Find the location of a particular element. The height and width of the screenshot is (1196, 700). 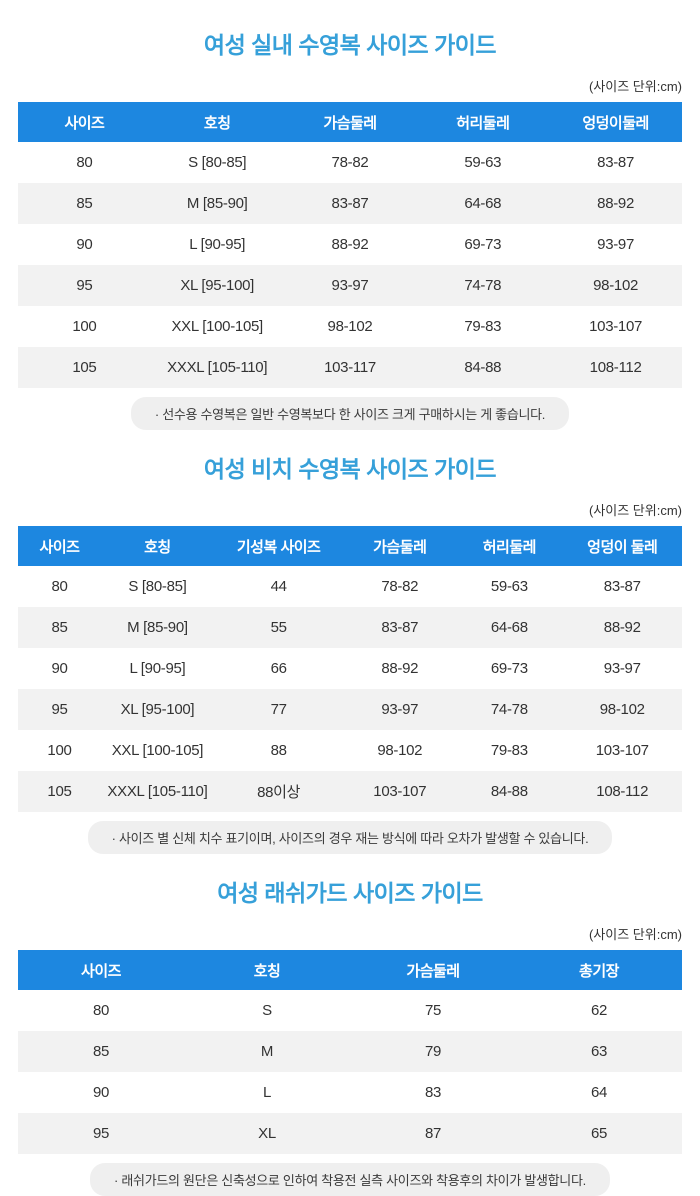

table-row: 95 XL [95-100] 93-97 74-78 98-102 is located at coordinates (350, 285).